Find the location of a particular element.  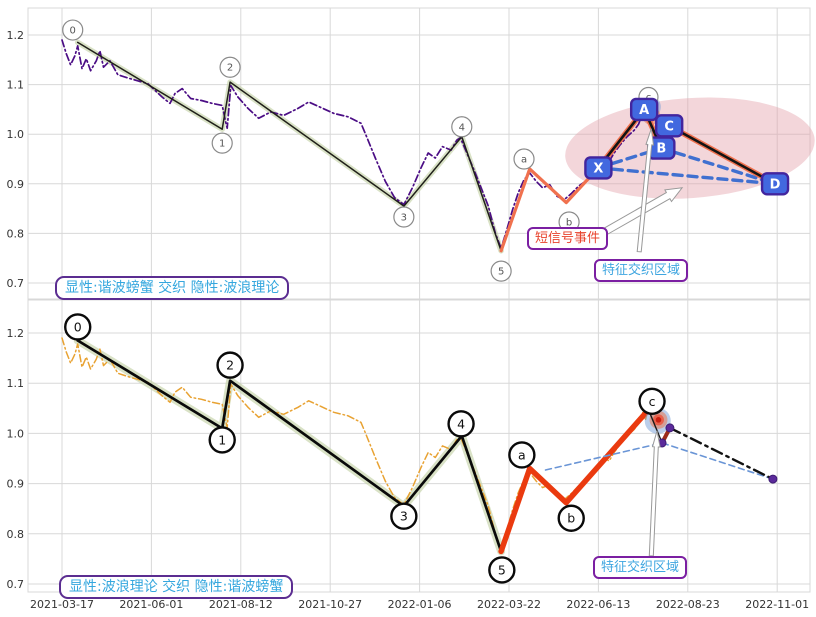

harmonic-point-label: D is located at coordinates (775, 184).